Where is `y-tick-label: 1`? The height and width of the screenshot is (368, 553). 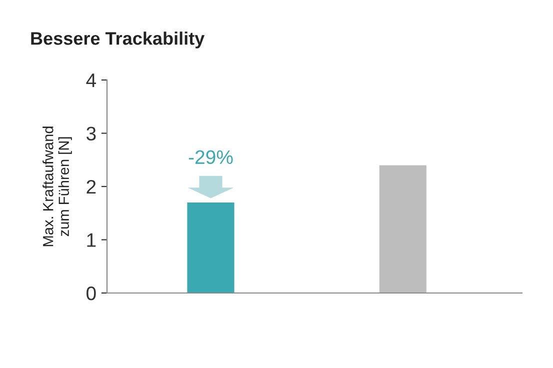
y-tick-label: 1 is located at coordinates (91, 240).